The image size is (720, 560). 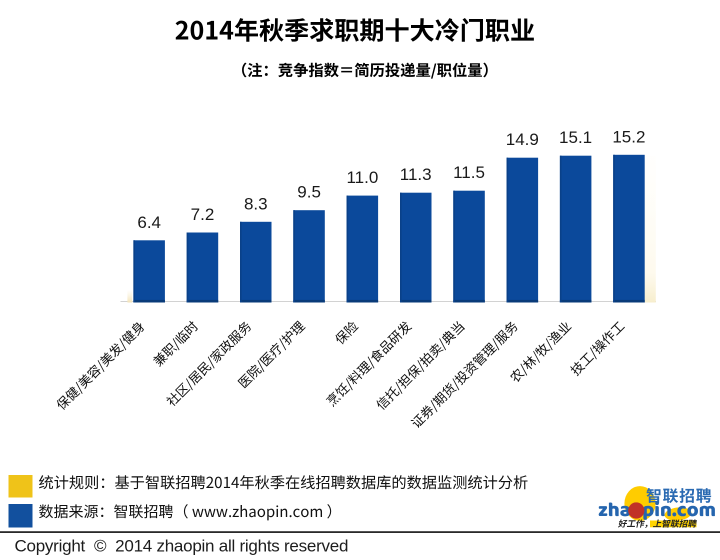 I want to click on svg-text: 15.1, so click(x=575, y=137).